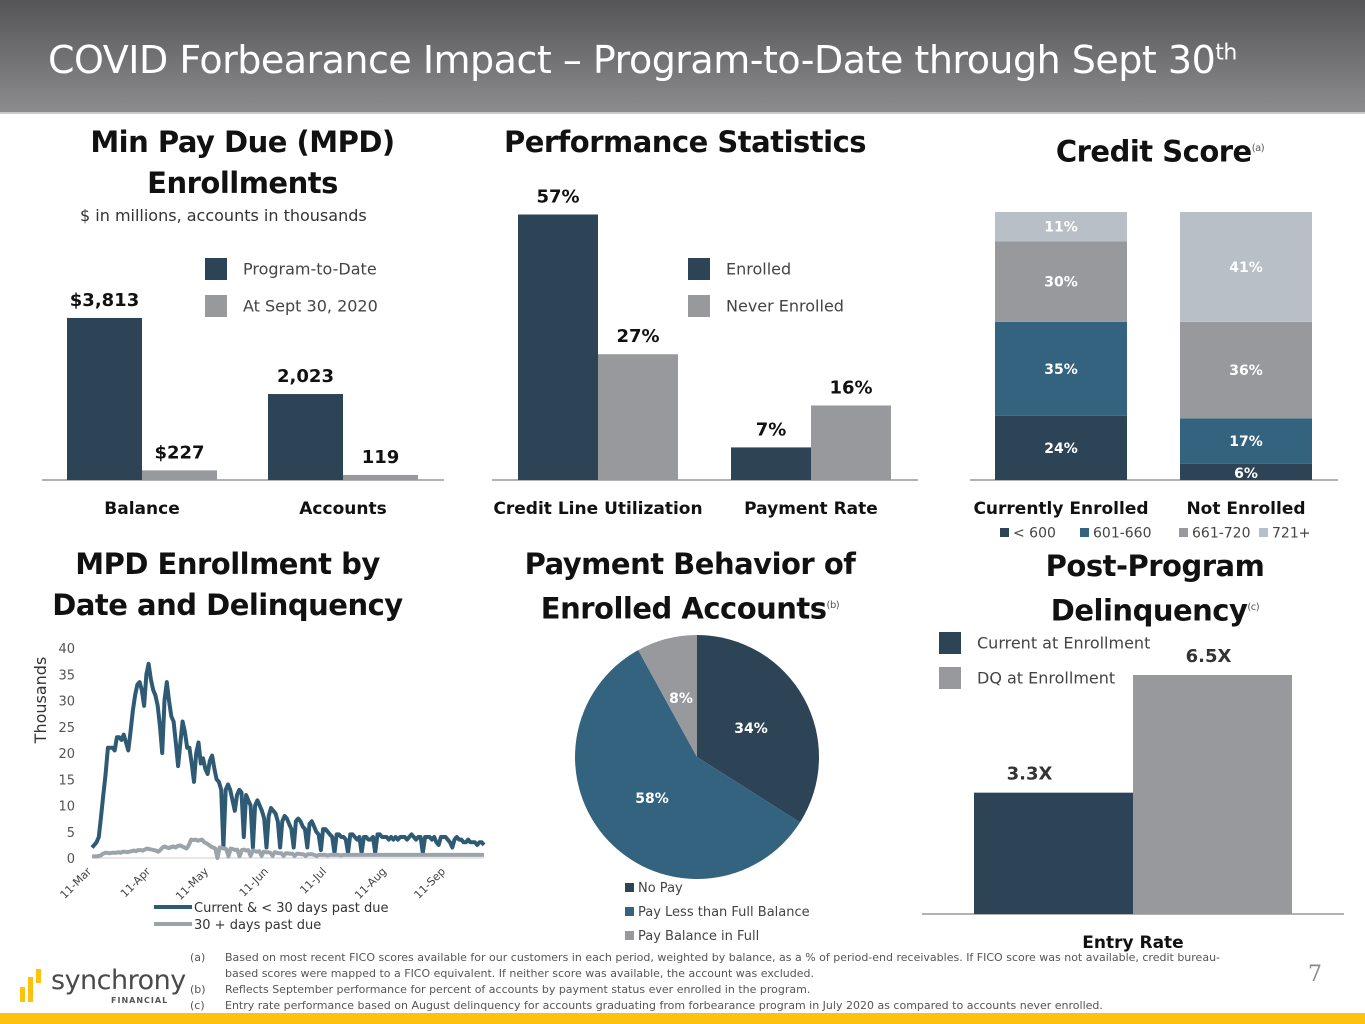 Image resolution: width=1365 pixels, height=1024 pixels. Describe the element at coordinates (104, 300) in the screenshot. I see `mpd-data-label: $3,813` at that location.